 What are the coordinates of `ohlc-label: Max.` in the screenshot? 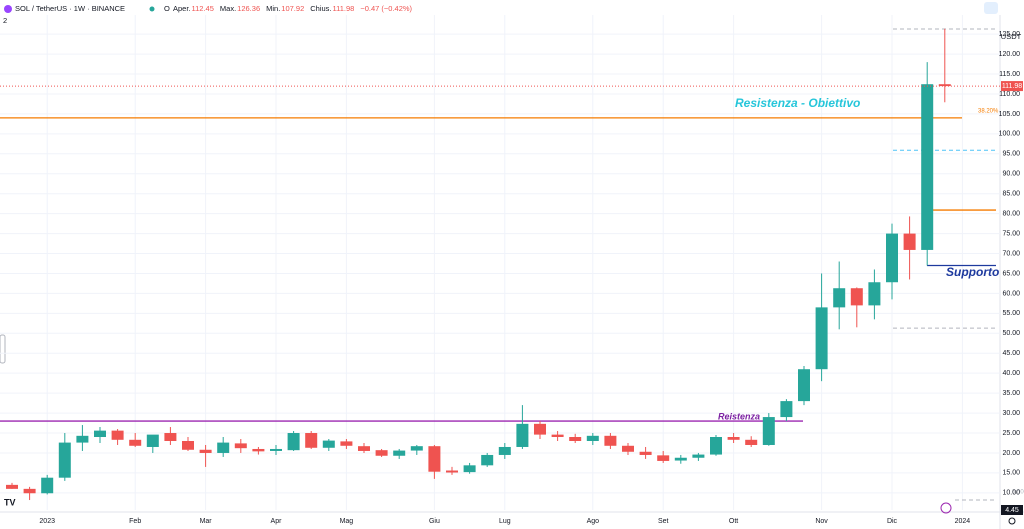 It's located at (228, 8).